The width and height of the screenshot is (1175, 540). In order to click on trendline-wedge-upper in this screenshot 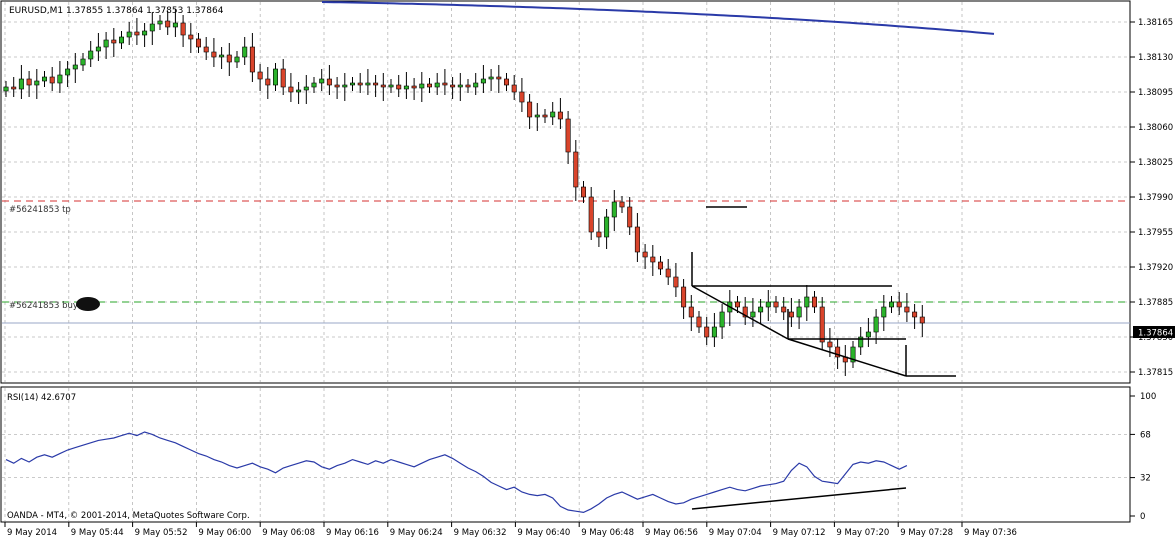, I will do `click(740, 312)`.